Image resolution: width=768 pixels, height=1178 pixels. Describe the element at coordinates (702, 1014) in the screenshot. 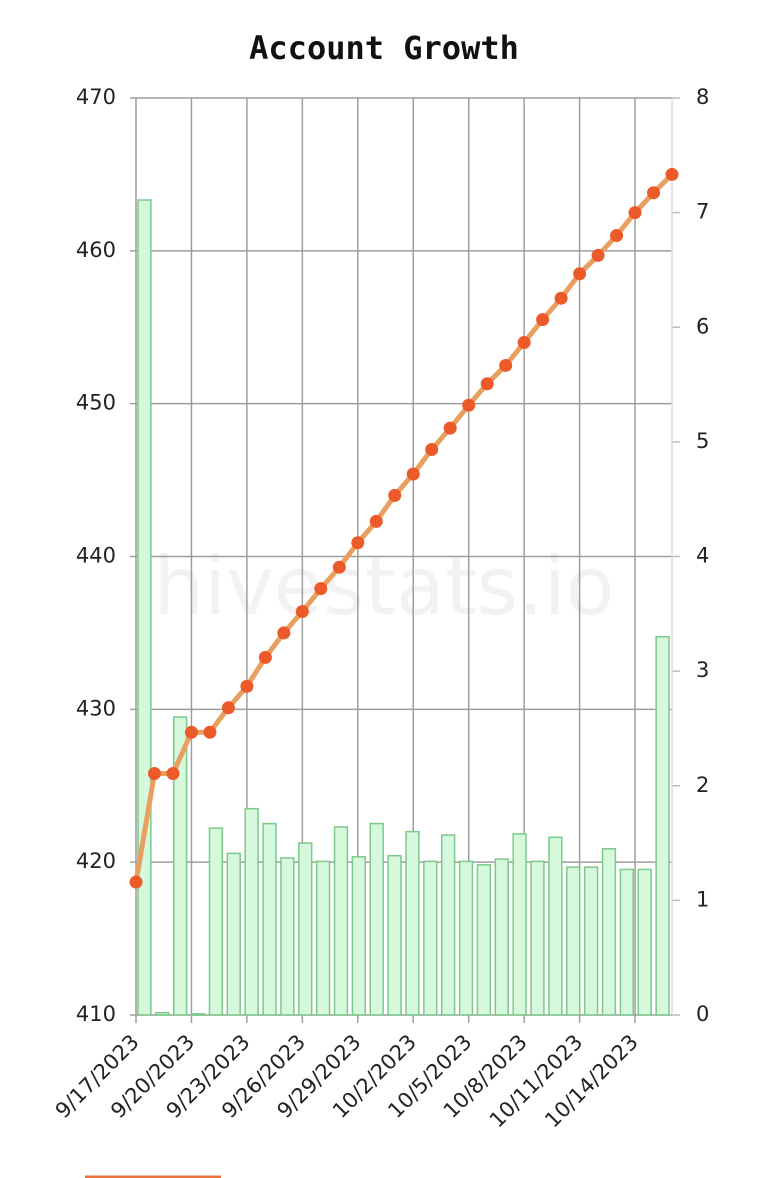

I see `y2-tick-label: 0` at that location.